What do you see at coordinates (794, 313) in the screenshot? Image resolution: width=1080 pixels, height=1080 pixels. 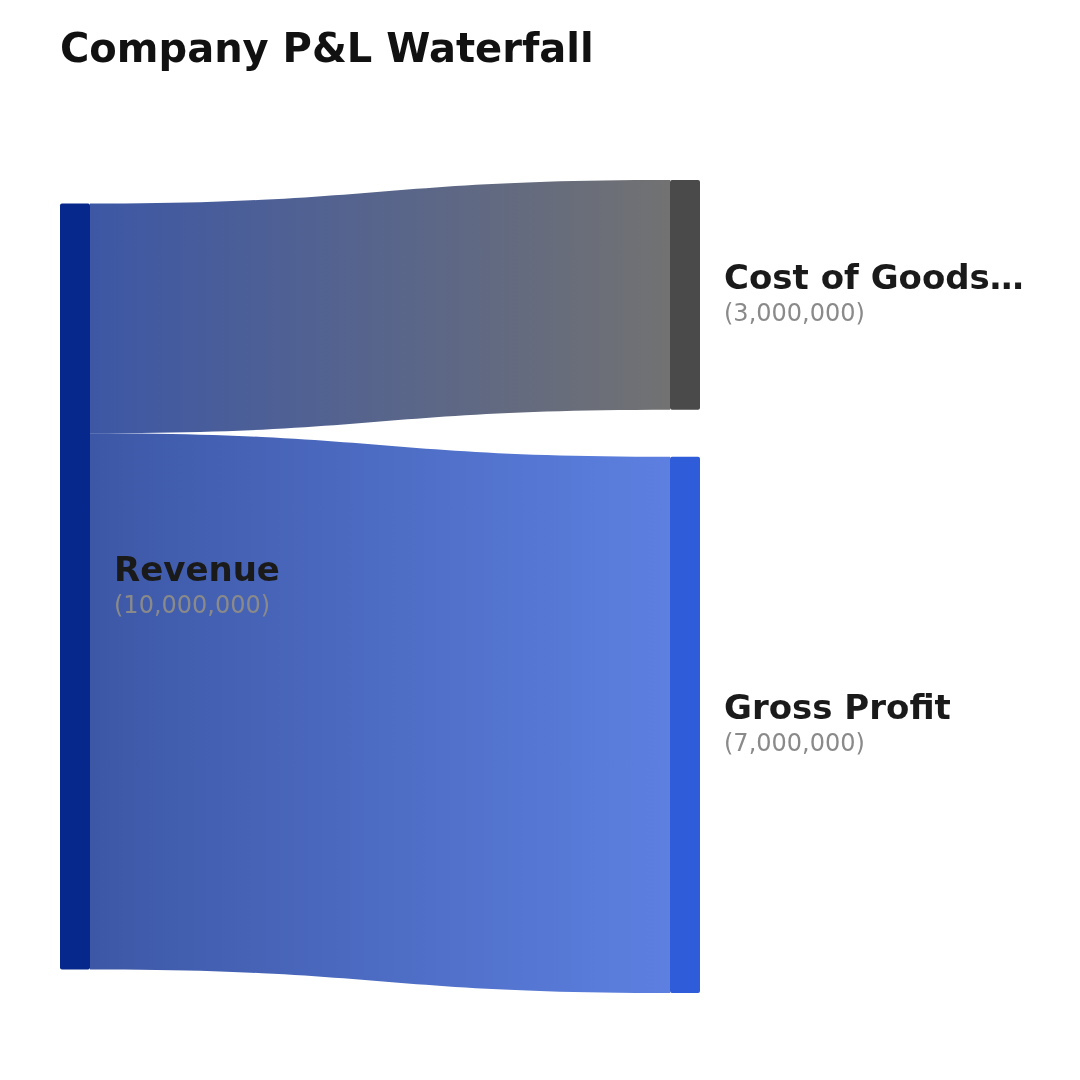 I see `data-label: (3,000,000)` at bounding box center [794, 313].